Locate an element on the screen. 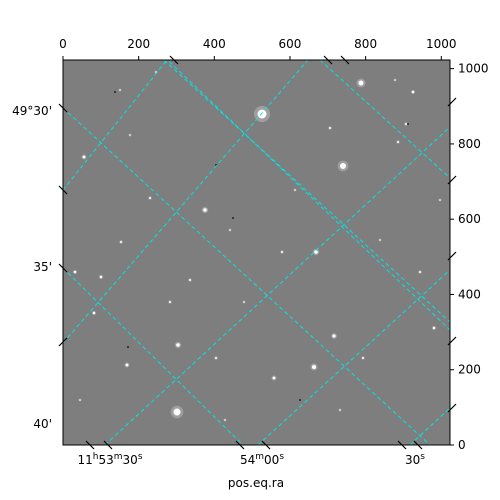 The width and height of the screenshot is (500, 500). right-axis-tick-label: 400 is located at coordinates (469, 294).